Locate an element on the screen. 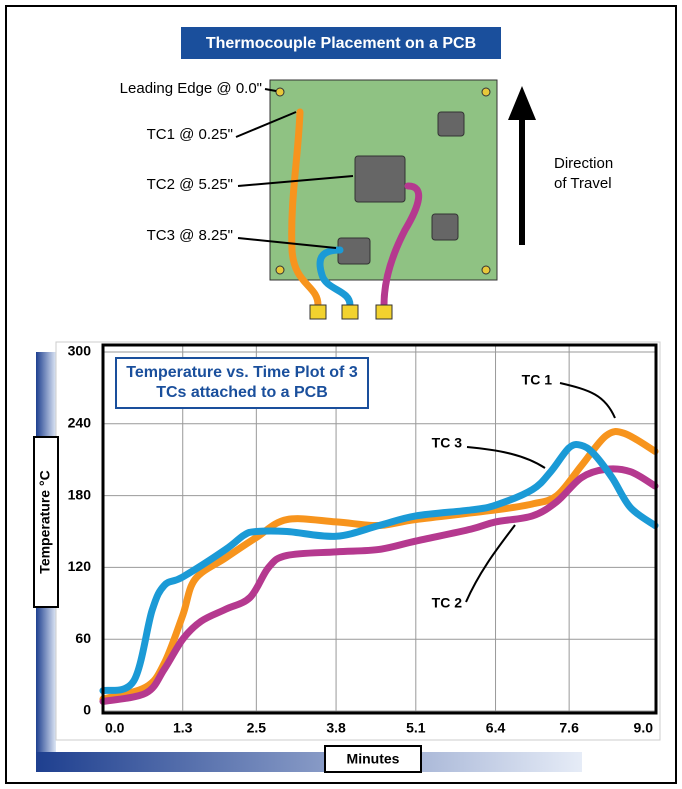 The image size is (682, 789). series-label: TC 2 is located at coordinates (447, 603).